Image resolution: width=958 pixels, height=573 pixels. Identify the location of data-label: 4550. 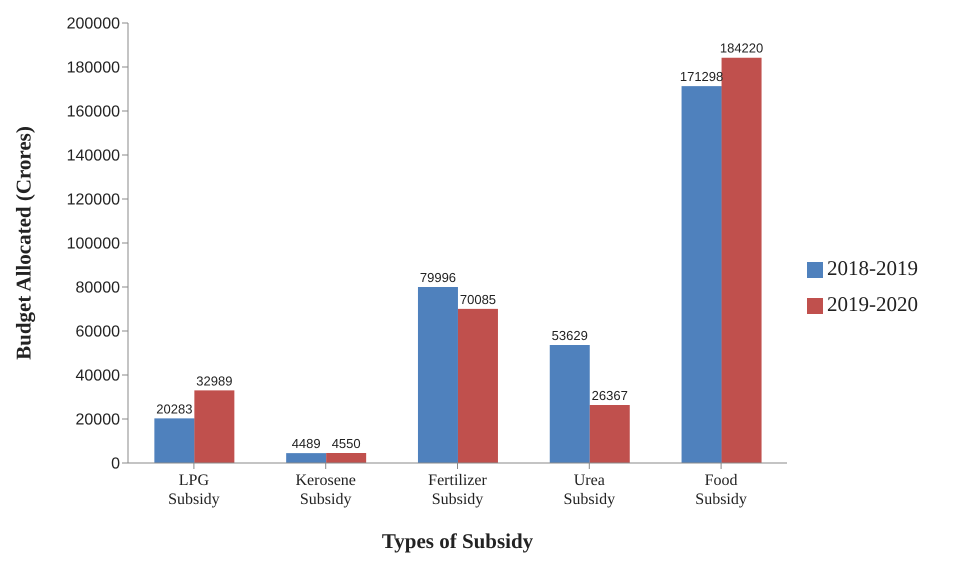
(346, 443).